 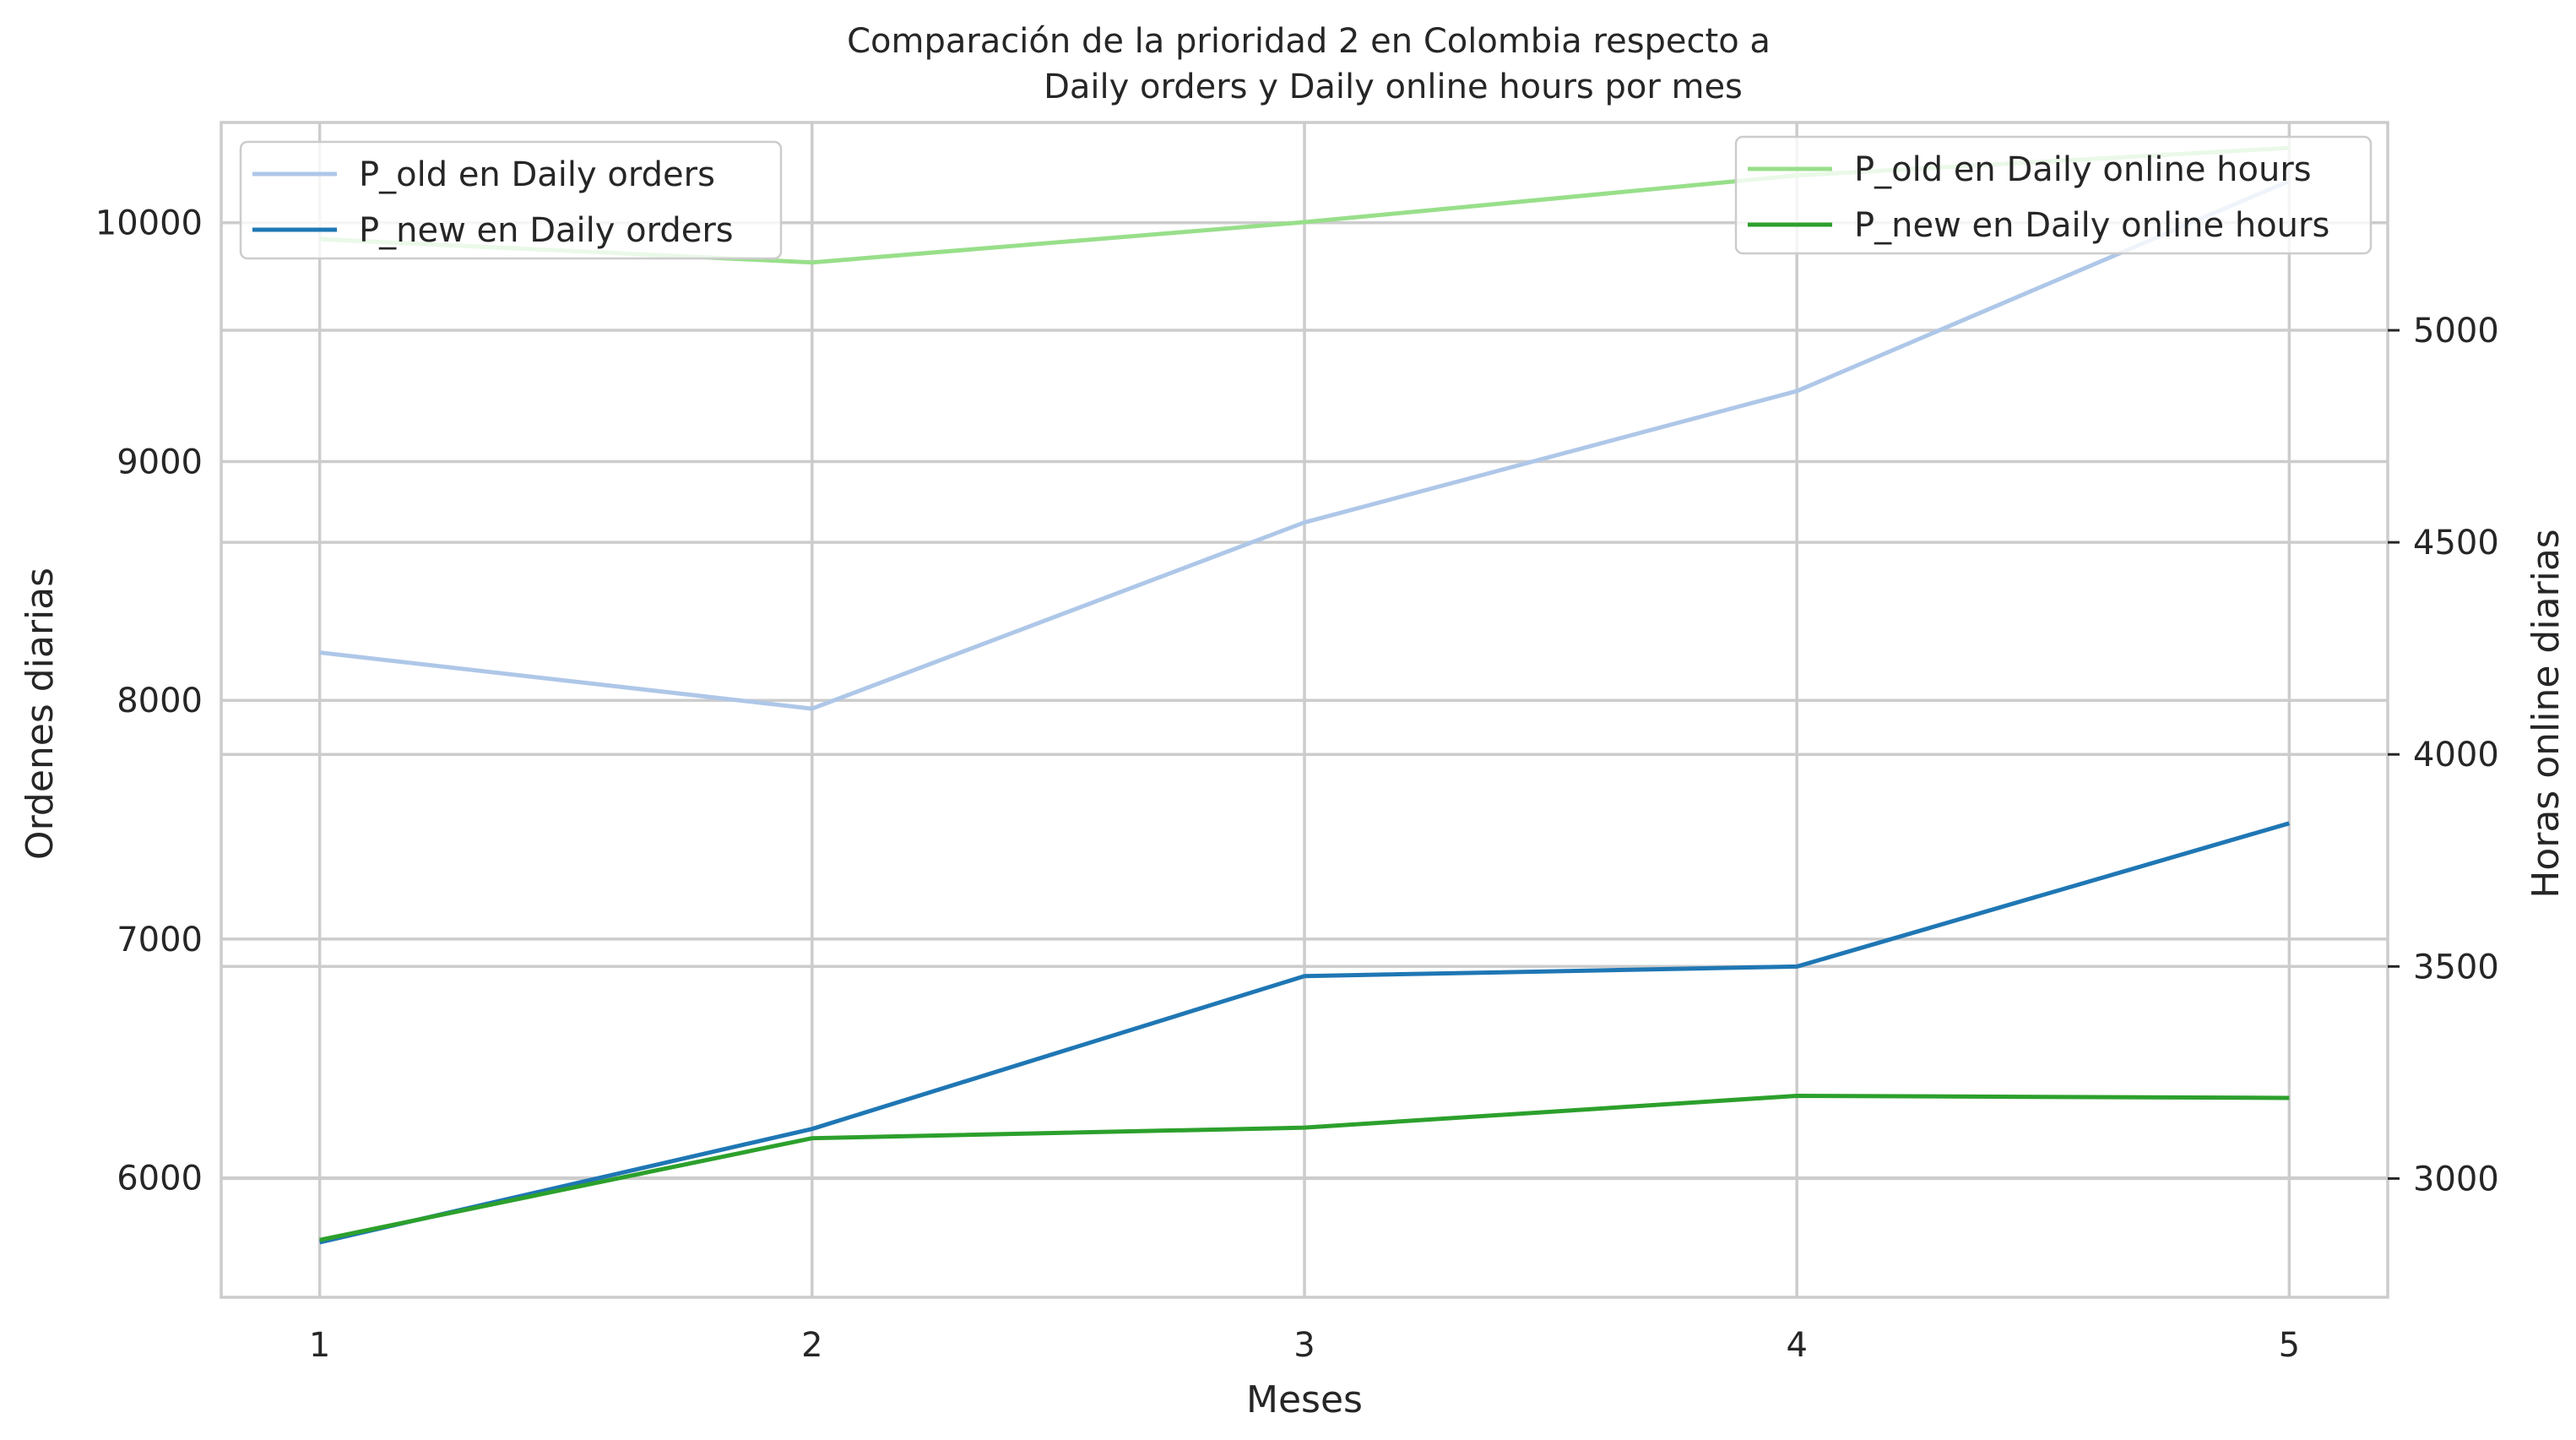 I want to click on y-left-tick-label: 9000, so click(x=160, y=462).